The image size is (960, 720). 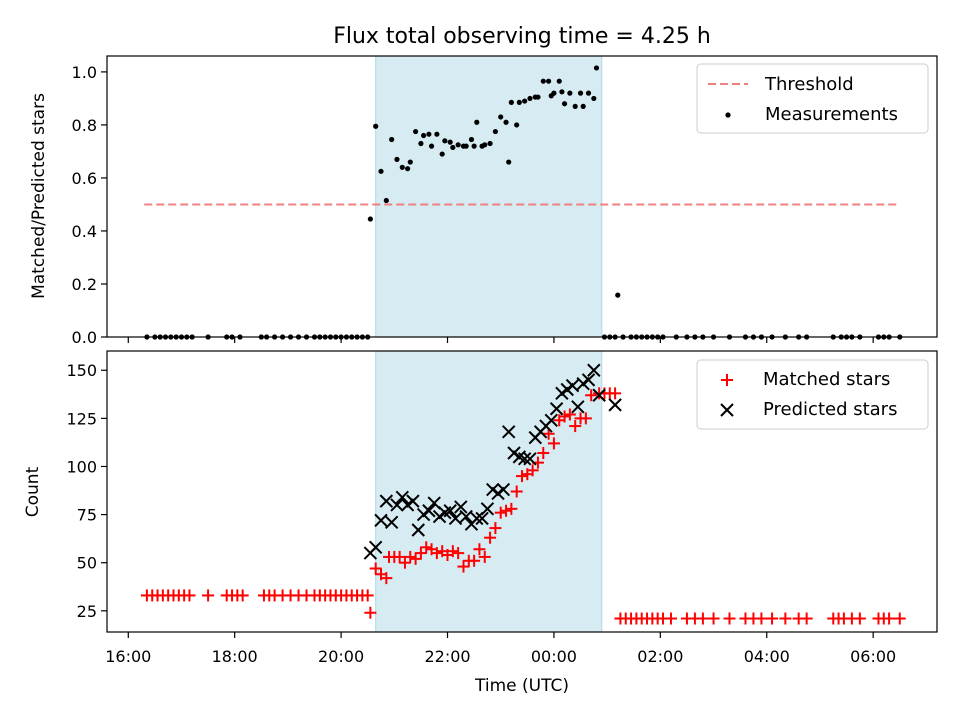 What do you see at coordinates (86, 491) in the screenshot?
I see `bottom-y-ticks: 25 50 75 100 125 150` at bounding box center [86, 491].